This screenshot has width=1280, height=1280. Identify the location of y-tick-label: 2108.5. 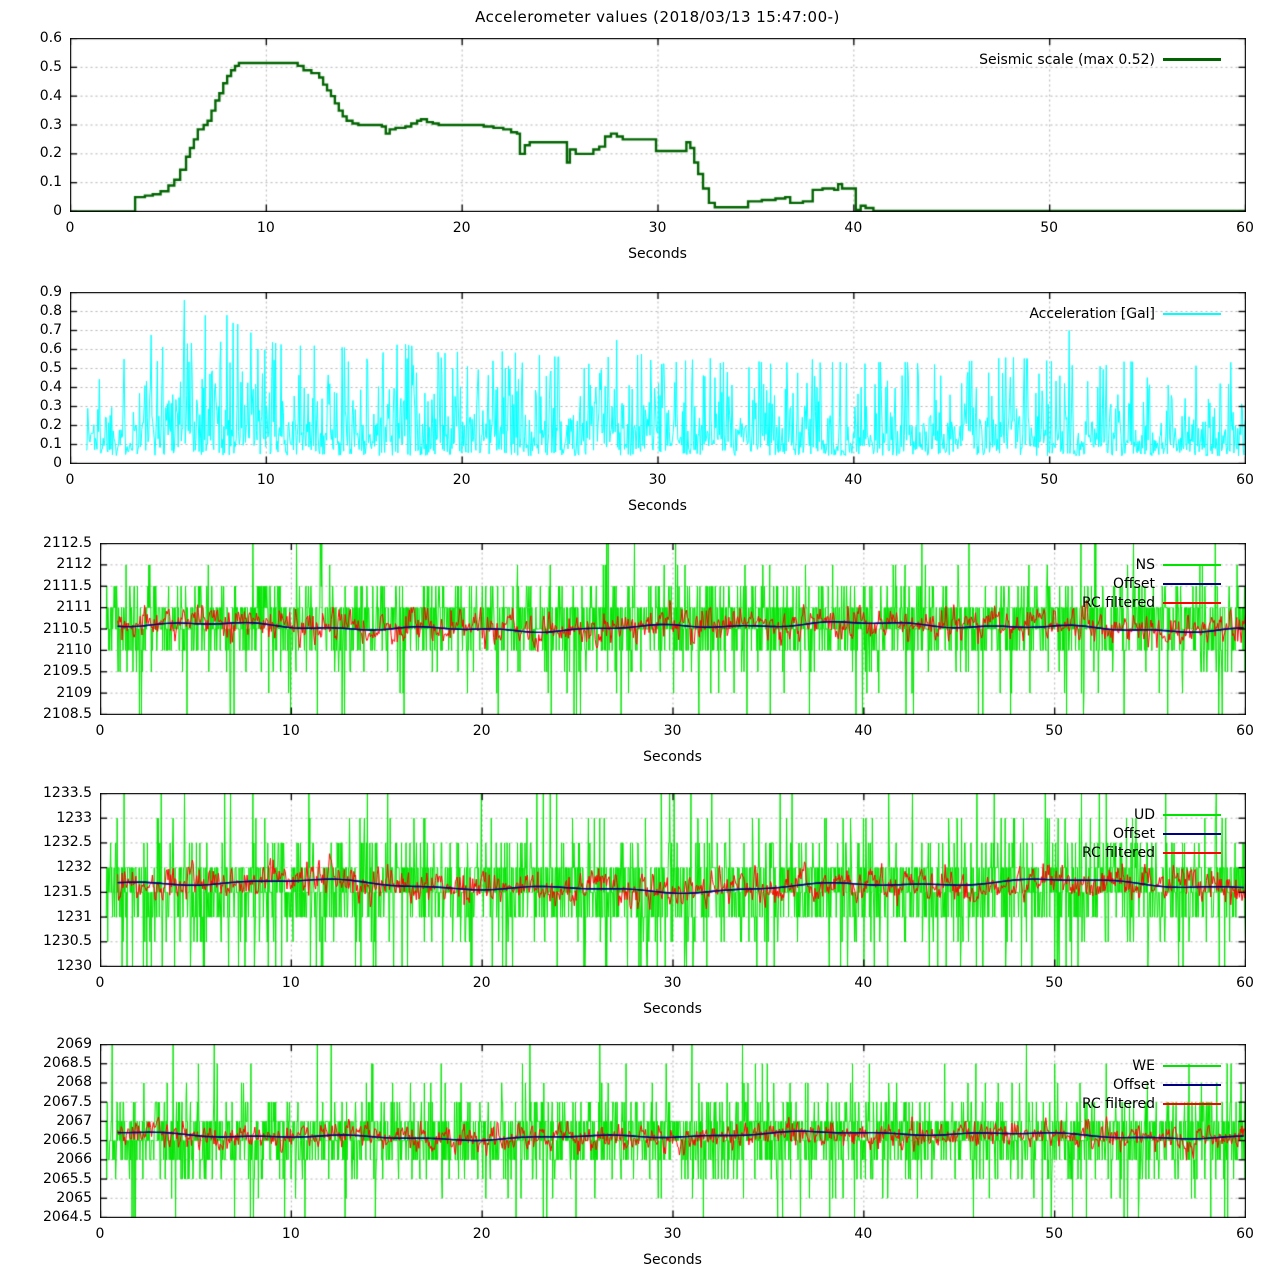
(67, 714).